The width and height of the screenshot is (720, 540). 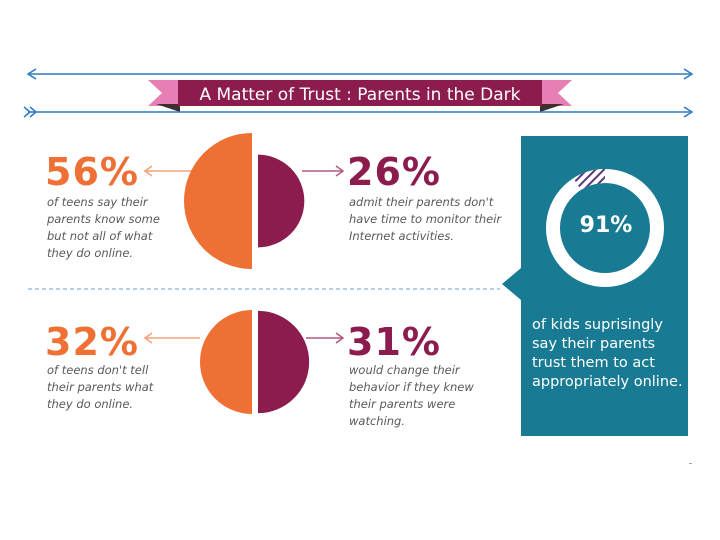 What do you see at coordinates (169, 171) in the screenshot?
I see `row1-left-arrow` at bounding box center [169, 171].